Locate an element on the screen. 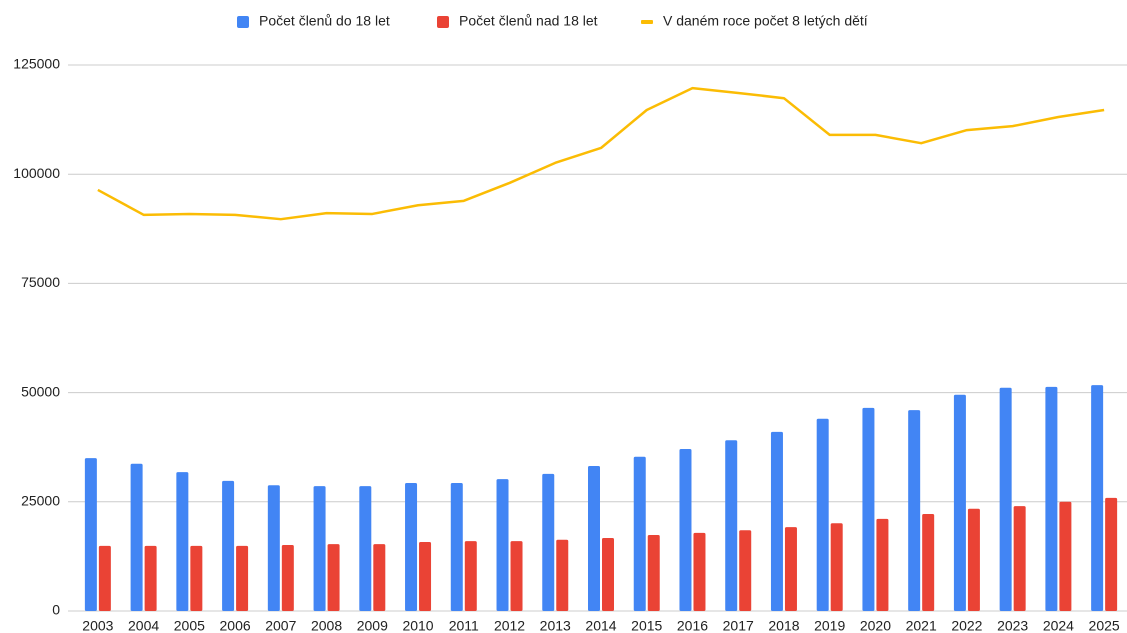  x-tick-label: 2007 is located at coordinates (280, 625).